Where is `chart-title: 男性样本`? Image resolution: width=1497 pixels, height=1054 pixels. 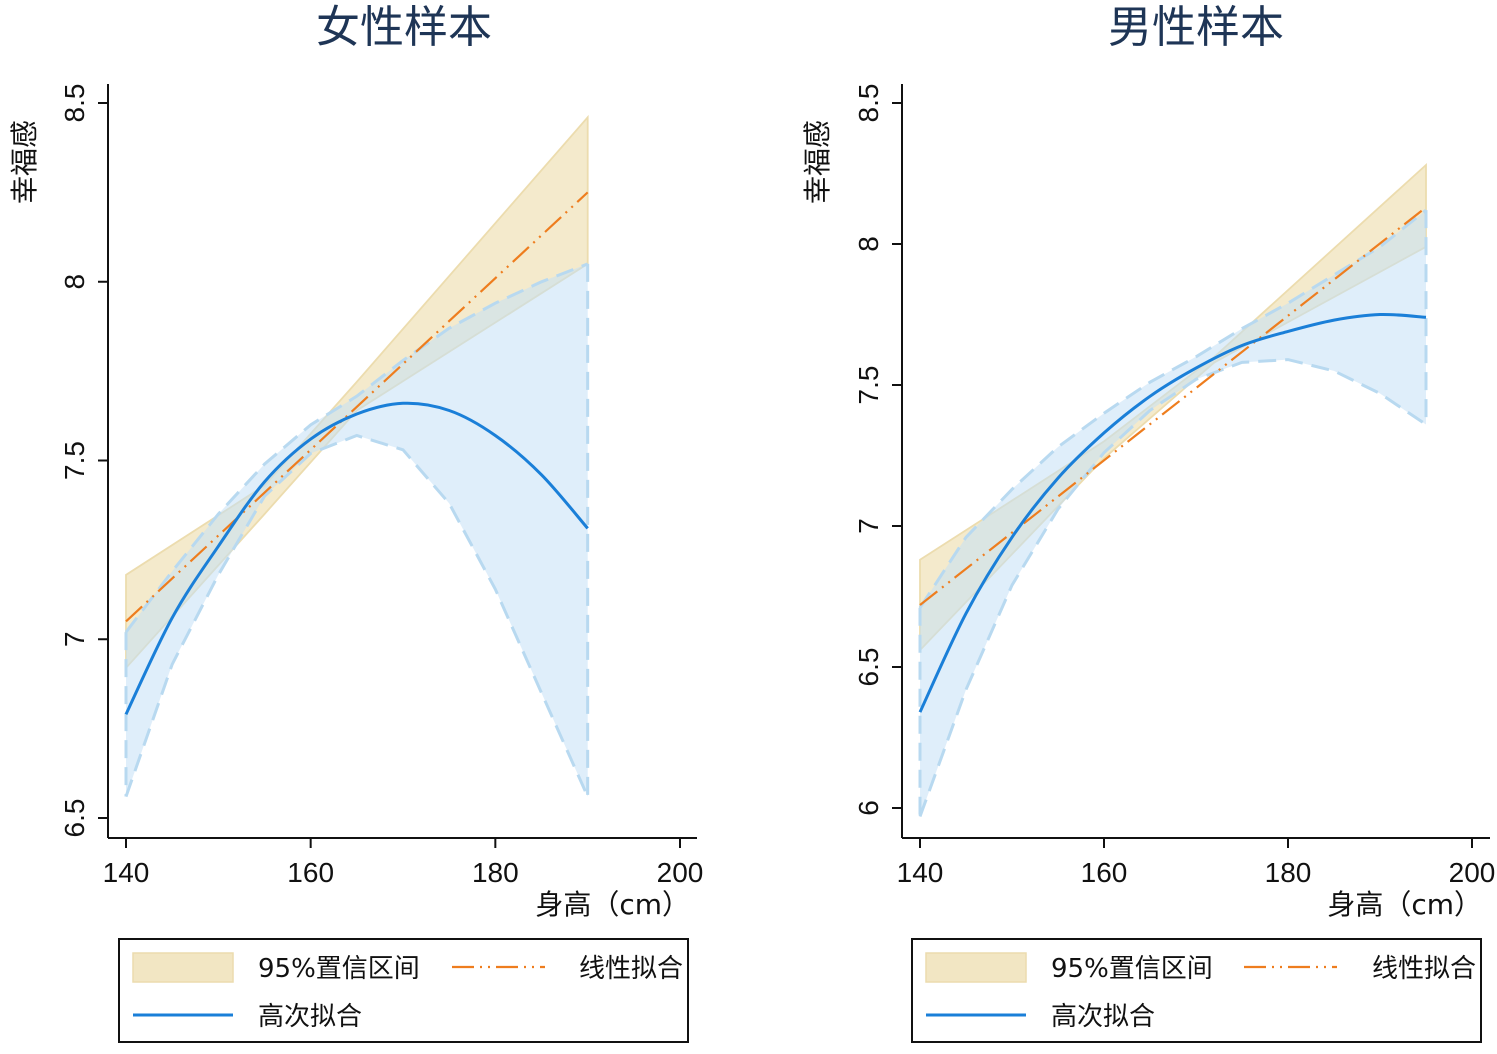 chart-title: 男性样本 is located at coordinates (1196, 27).